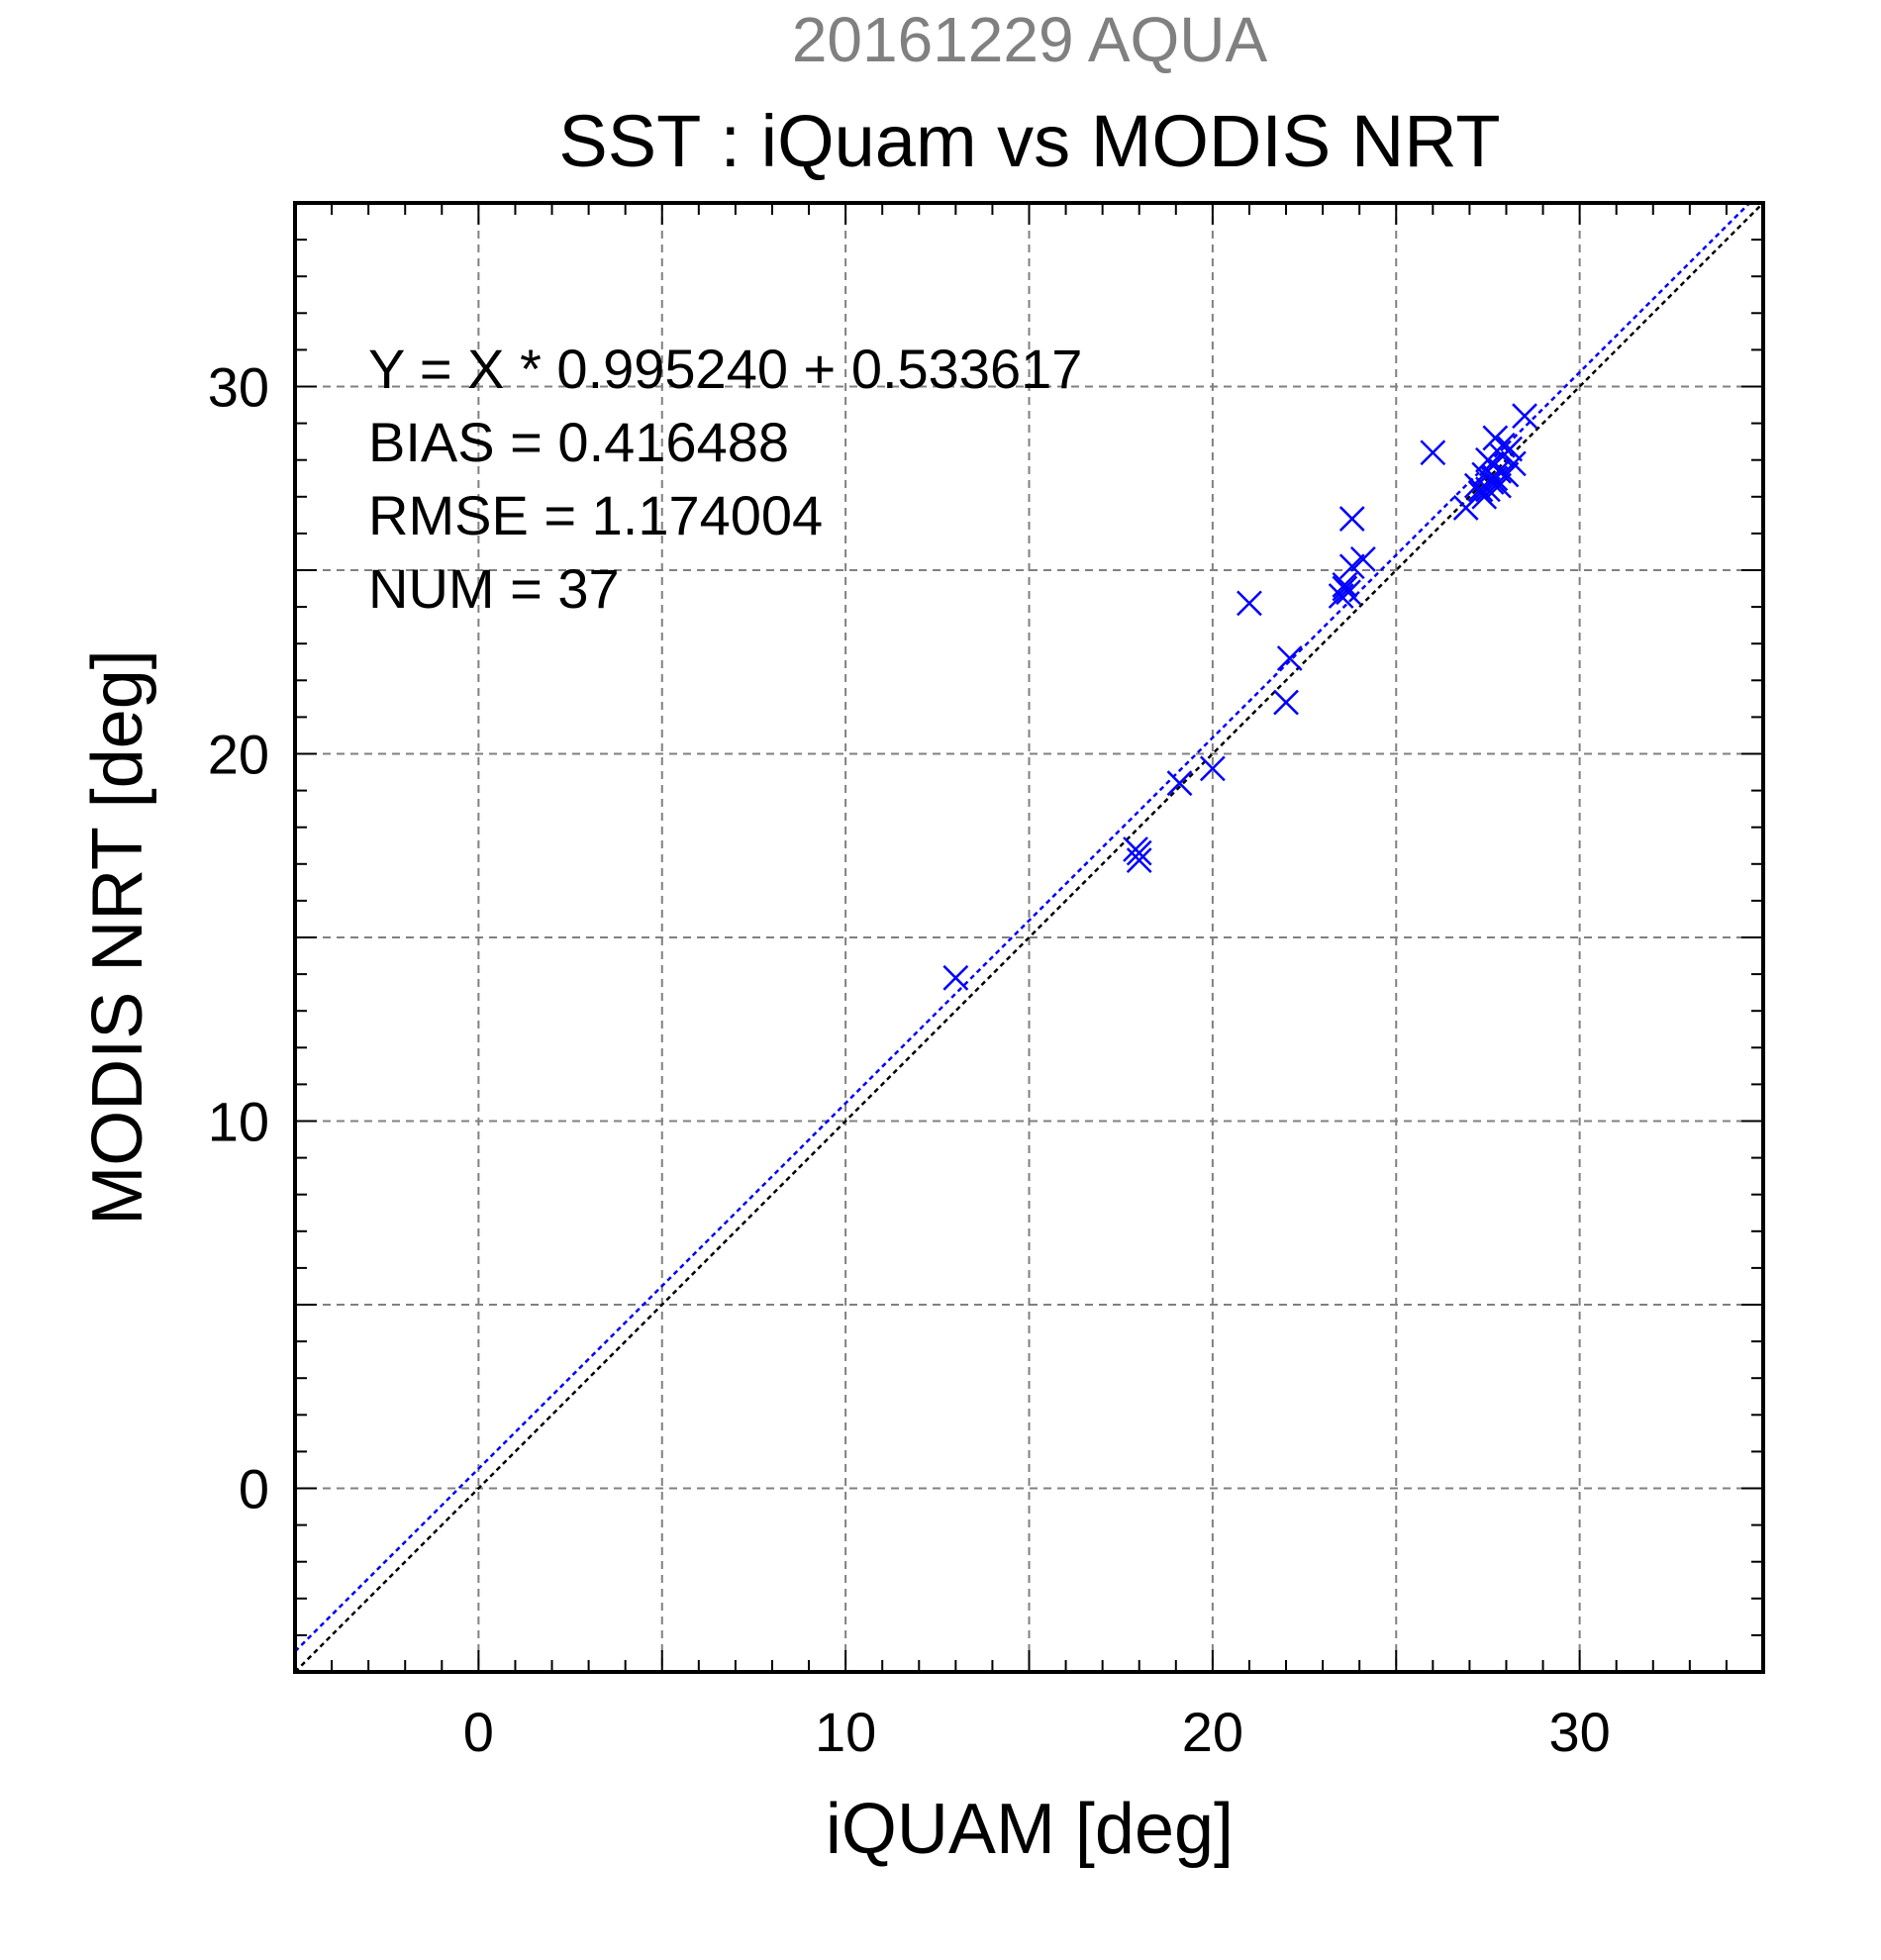 The width and height of the screenshot is (1881, 1960). What do you see at coordinates (725, 369) in the screenshot?
I see `stats-fit-equation: Y = X * 0.995240 + 0.533617` at bounding box center [725, 369].